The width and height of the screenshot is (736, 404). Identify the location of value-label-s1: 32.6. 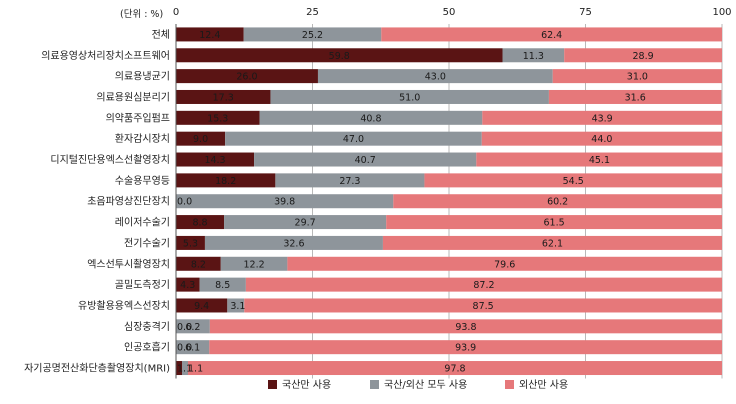
(293, 243).